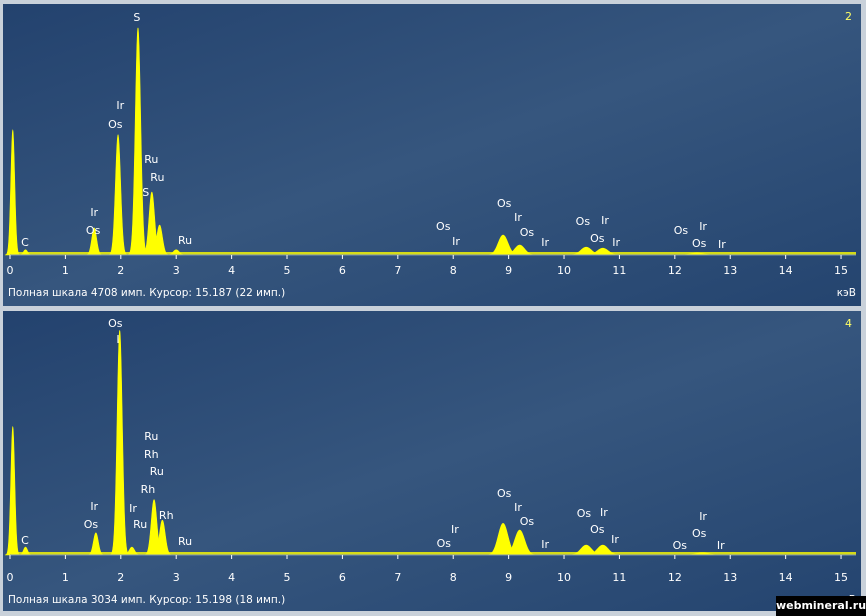 The image size is (866, 616). I want to click on panel-label: 4, so click(848, 323).